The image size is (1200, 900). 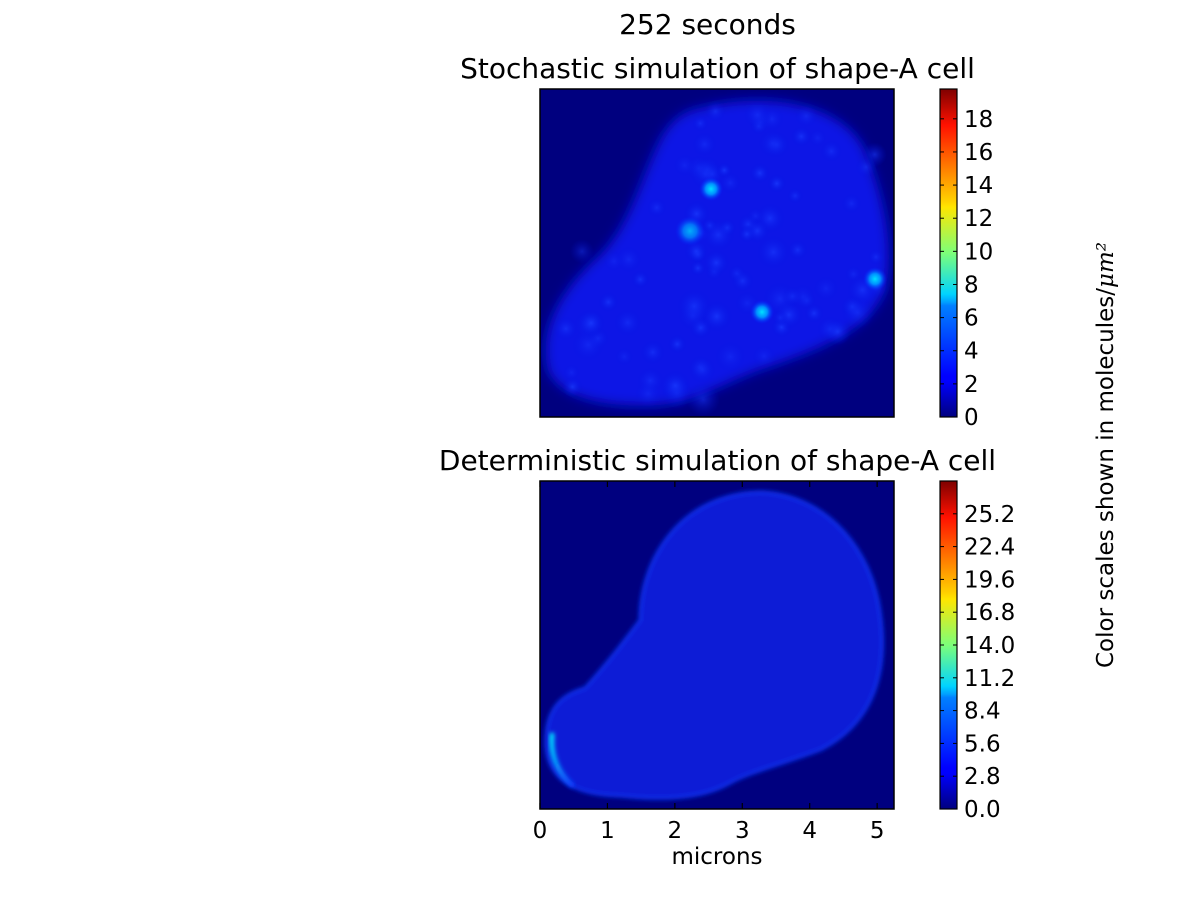 What do you see at coordinates (717, 460) in the screenshot?
I see `deterministic-plot-title: Deterministic simulation of shape-A cell` at bounding box center [717, 460].